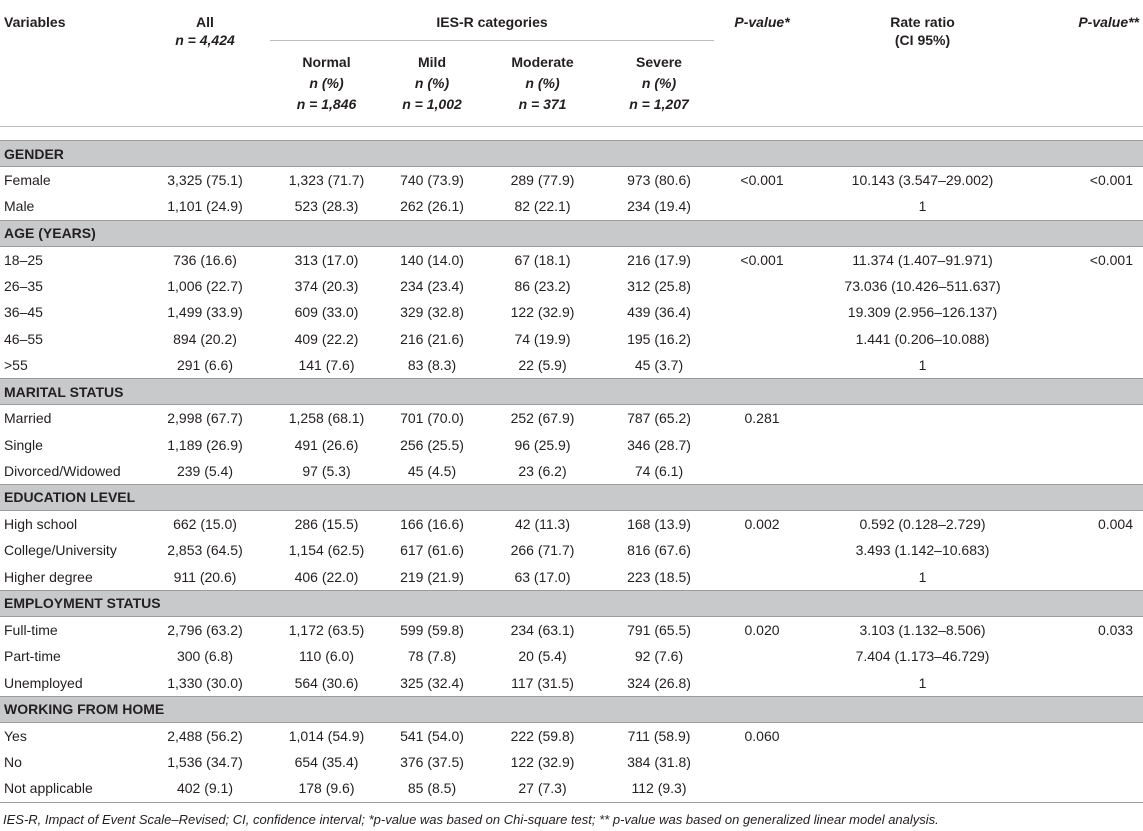 This screenshot has height=831, width=1143. I want to click on cell-var: Part-time, so click(32, 656).